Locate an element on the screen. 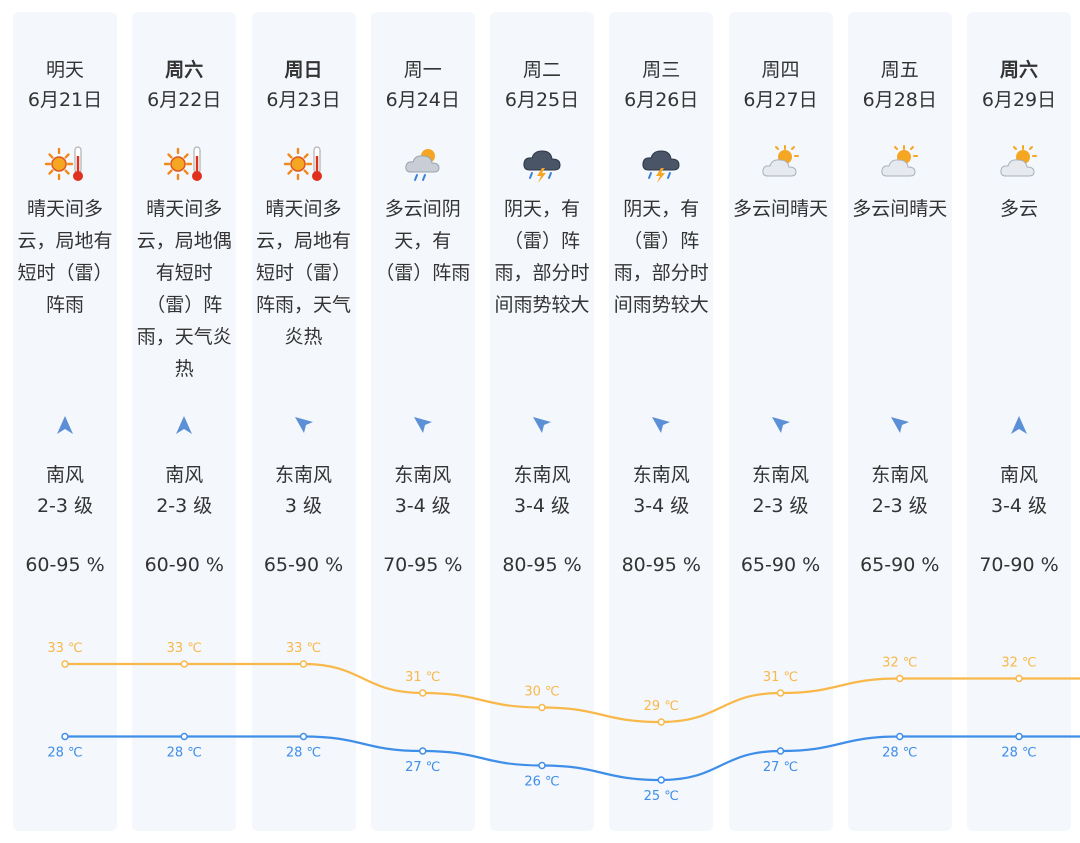  description-line: 天，有 is located at coordinates (423, 241).